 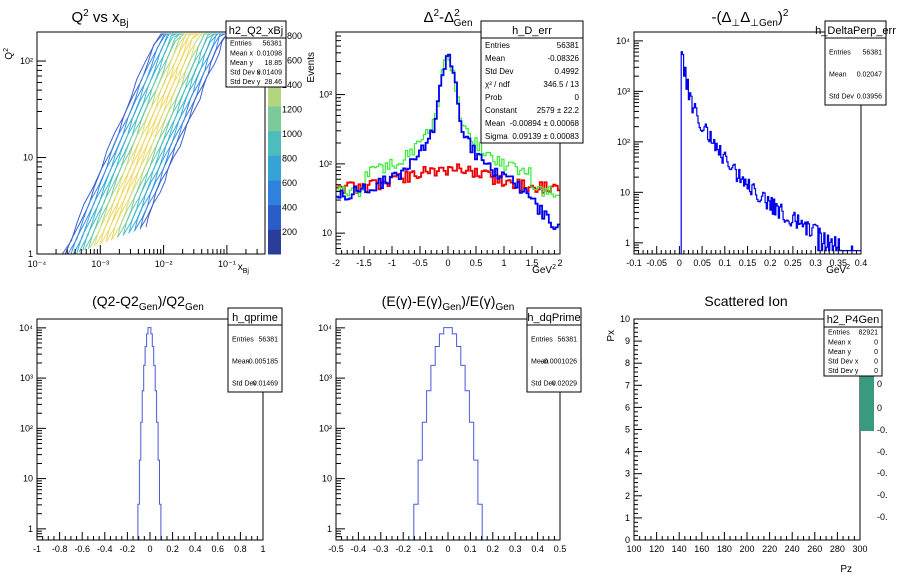 I want to click on x-tick-label: 0.1, so click(x=725, y=263).